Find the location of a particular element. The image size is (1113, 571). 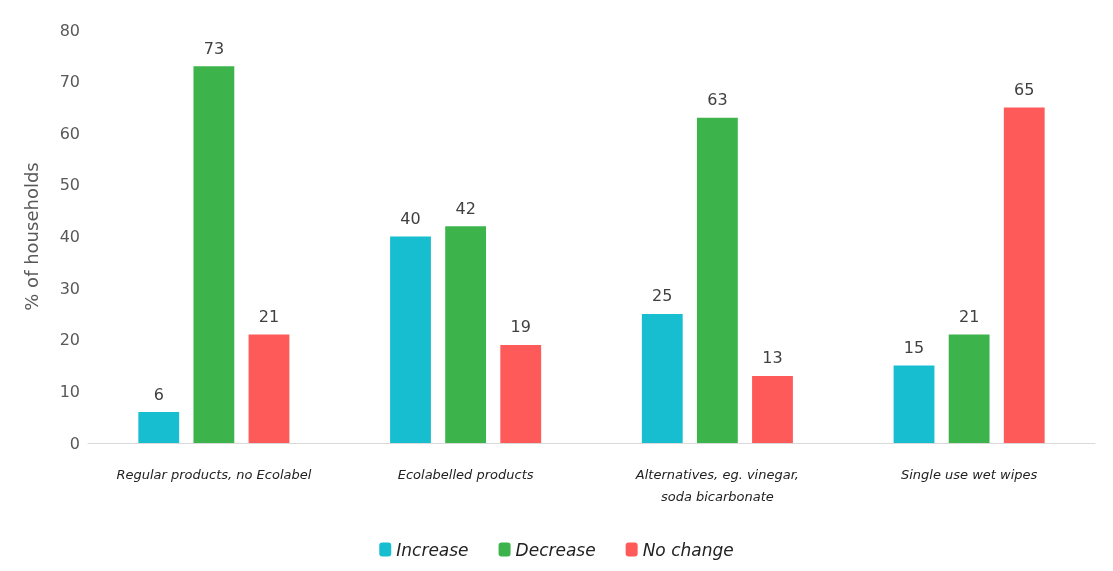

y-tick-label: 60 is located at coordinates (69, 133).